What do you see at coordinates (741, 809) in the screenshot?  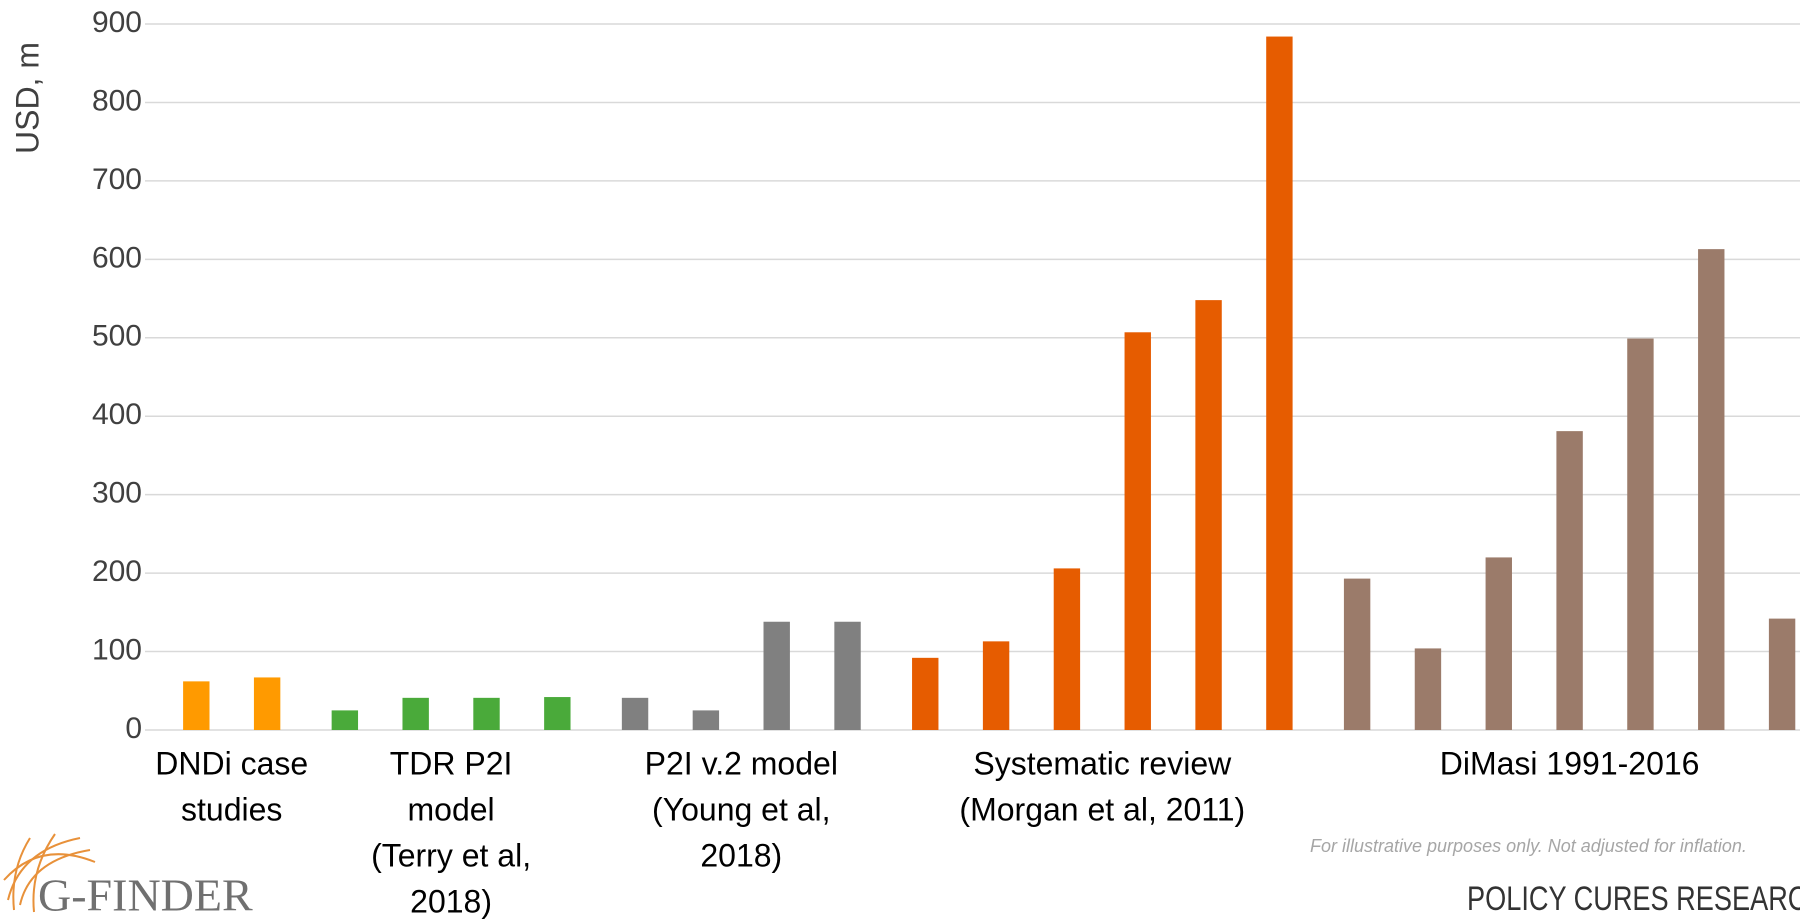 I see `group-label: (Young et al,` at bounding box center [741, 809].